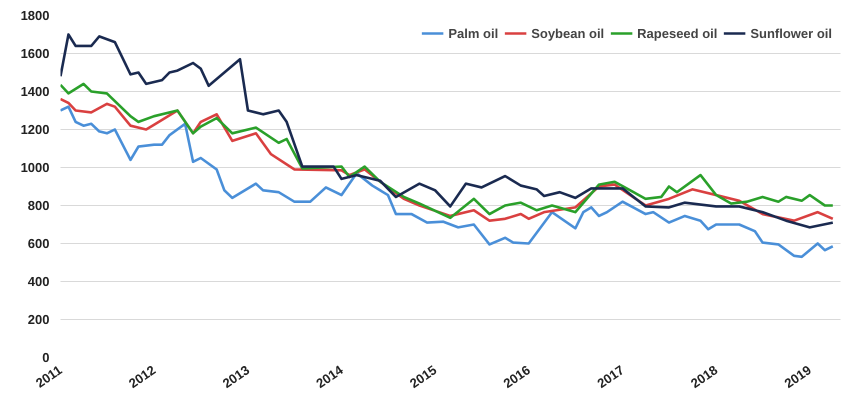 This screenshot has width=850, height=407. What do you see at coordinates (567, 33) in the screenshot?
I see `legend-label: Soybean oil` at bounding box center [567, 33].